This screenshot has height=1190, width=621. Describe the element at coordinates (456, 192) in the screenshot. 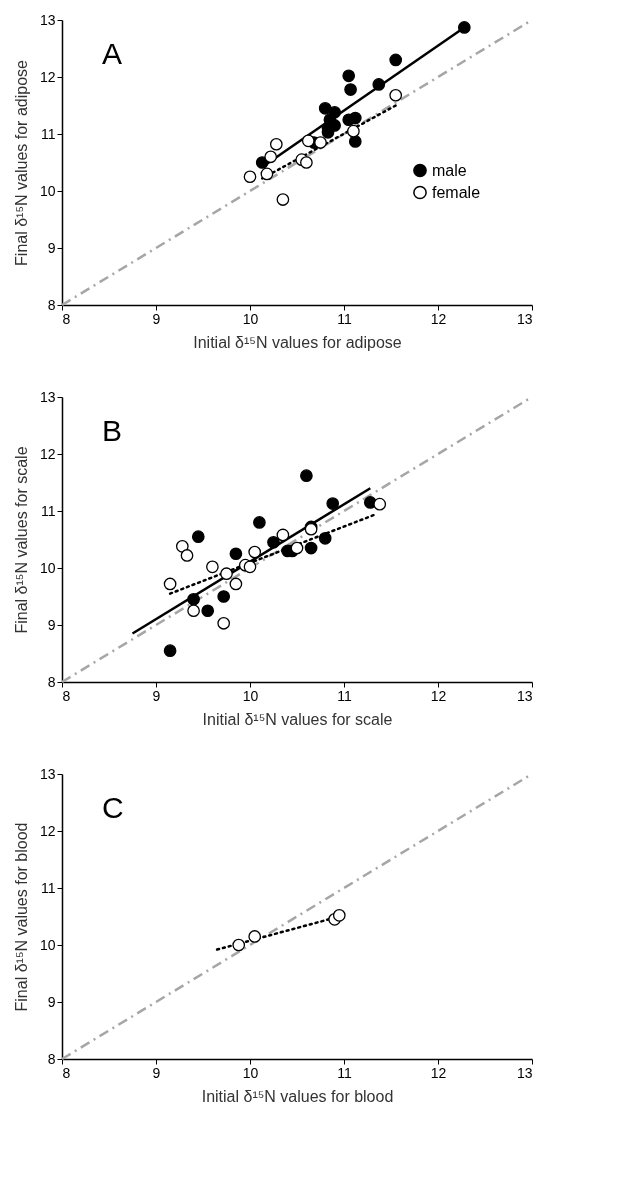

I see `legend-label: female` at that location.